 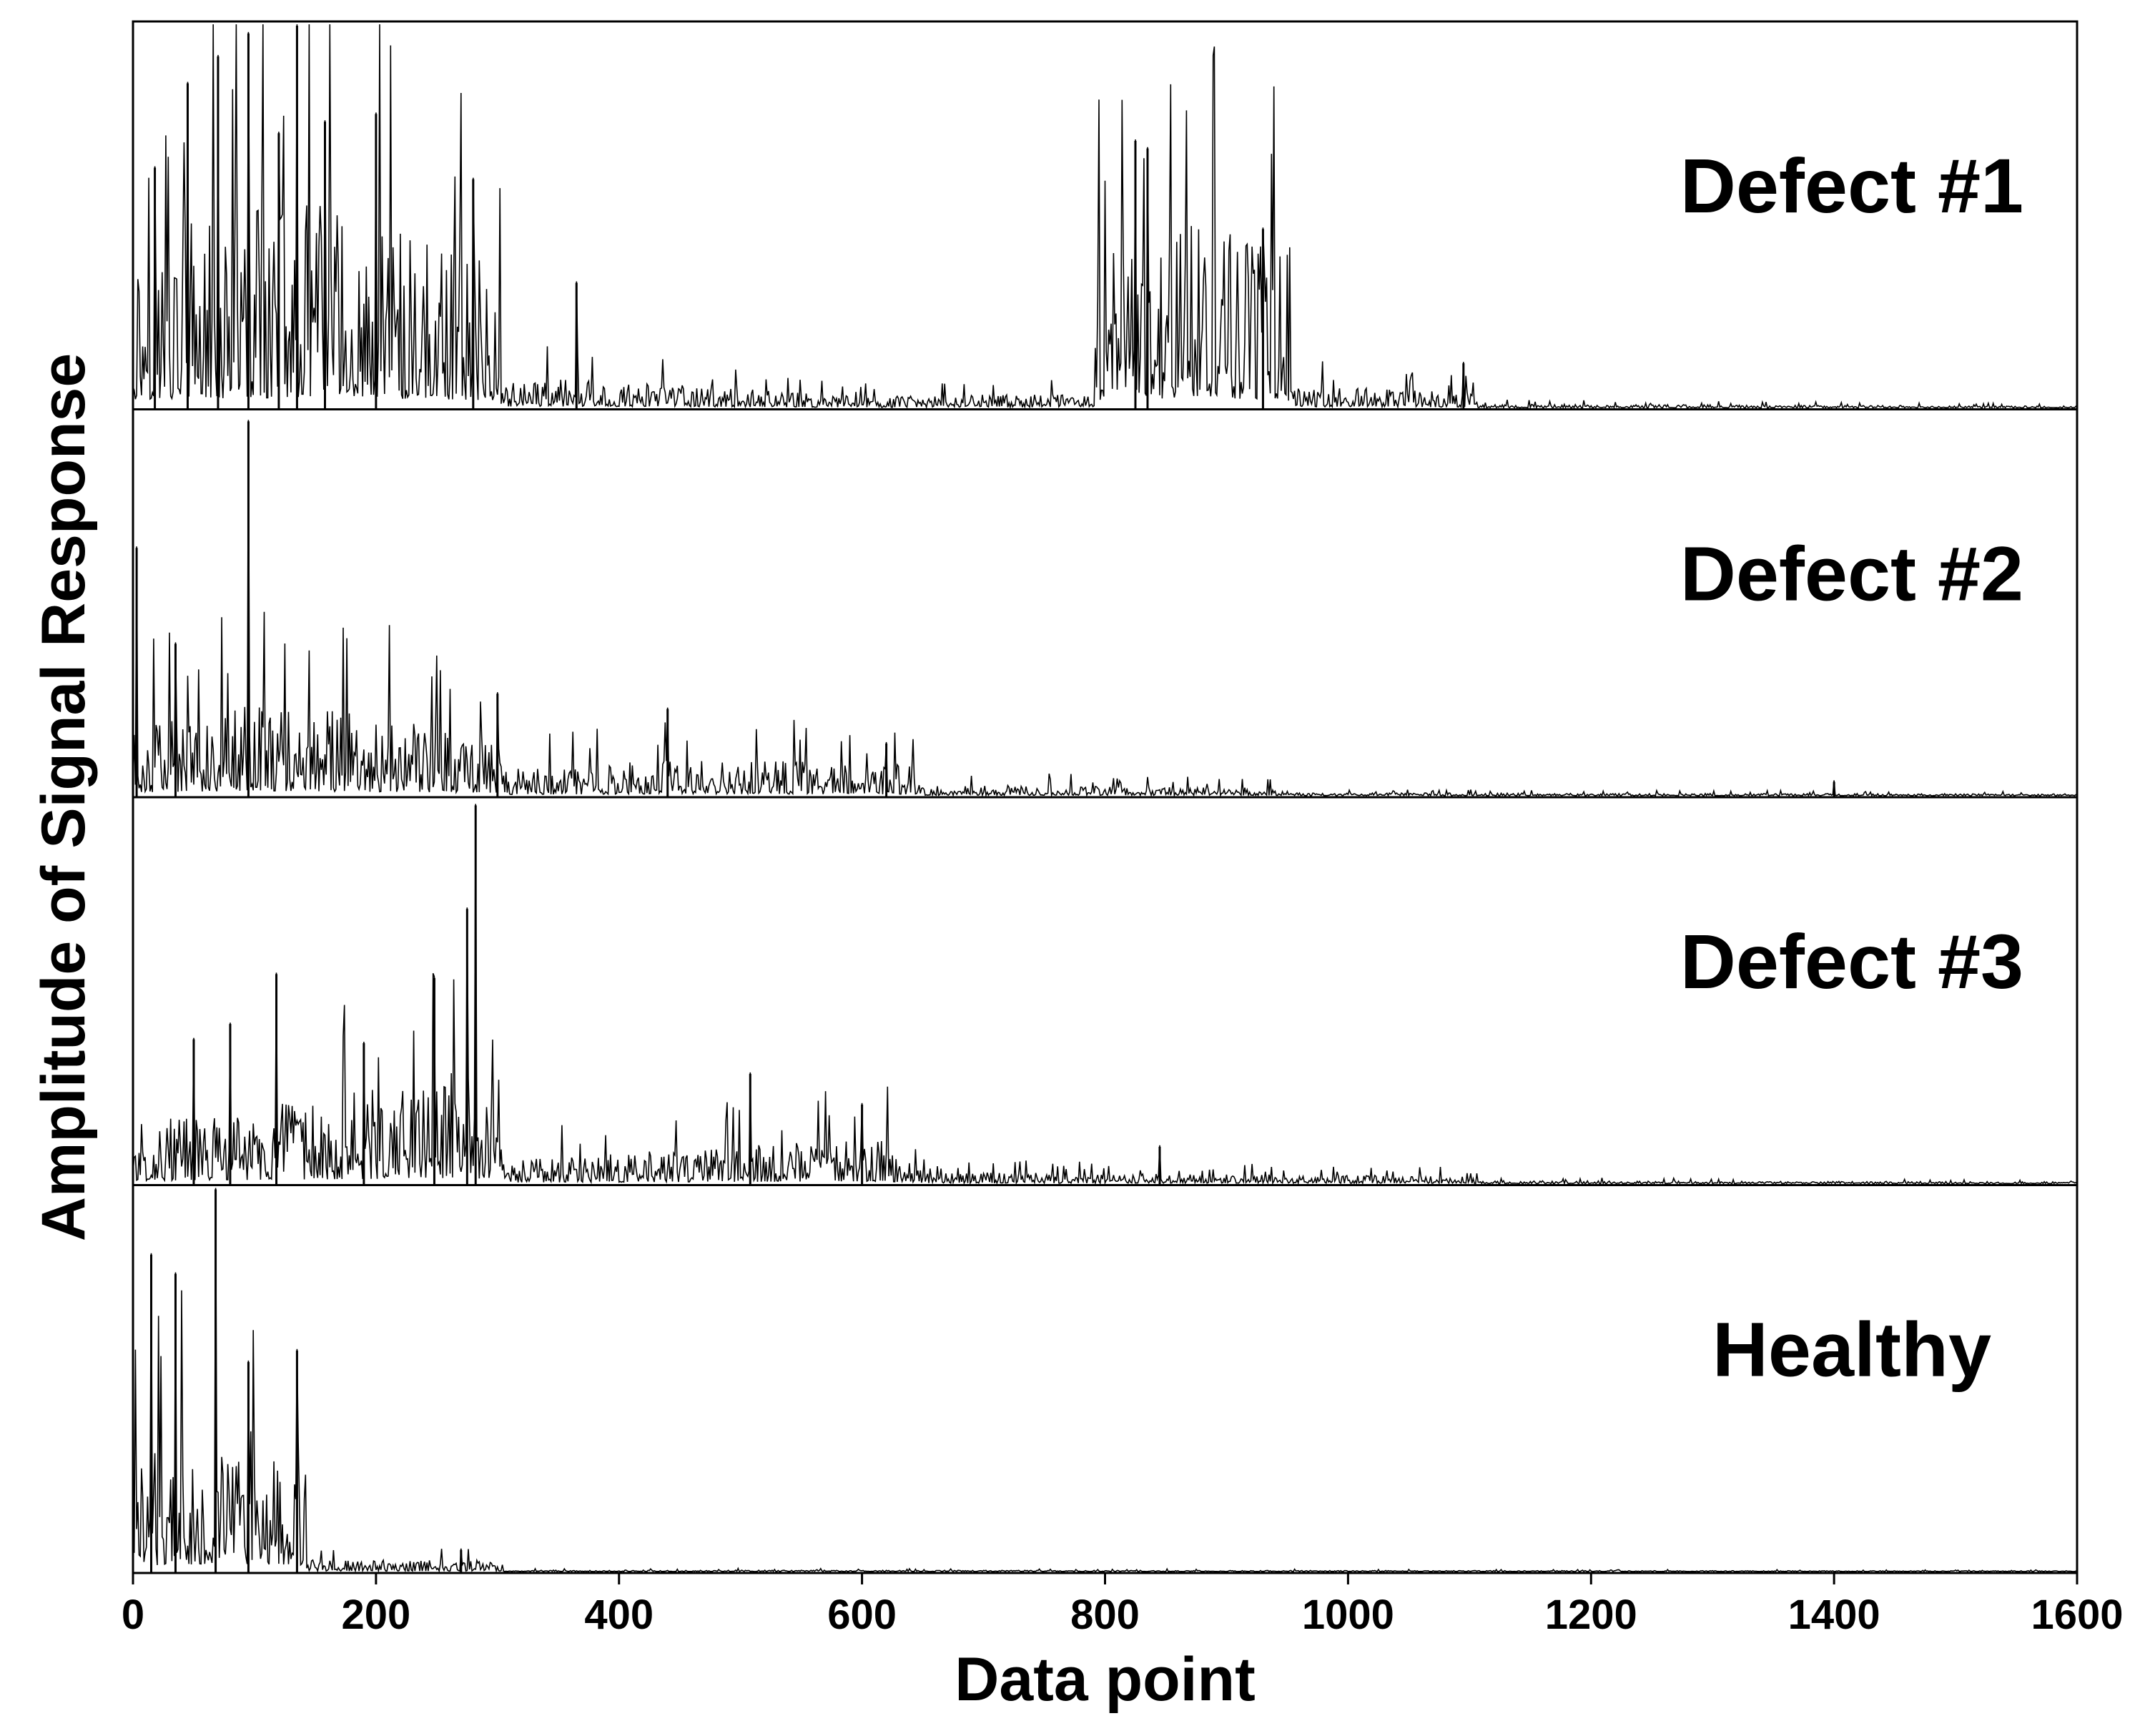 I want to click on x-axis: 0 200 400 600 800 1000 1200 1400 1600, so click(x=1123, y=1605).